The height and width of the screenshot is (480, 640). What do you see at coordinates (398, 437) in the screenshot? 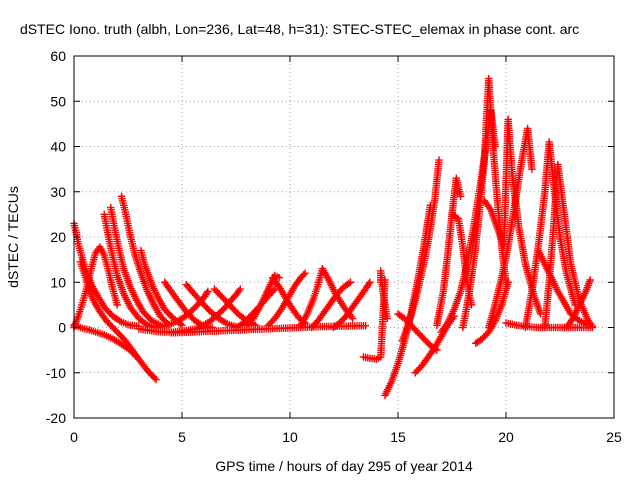
I see `x-tick-label: 15` at bounding box center [398, 437].